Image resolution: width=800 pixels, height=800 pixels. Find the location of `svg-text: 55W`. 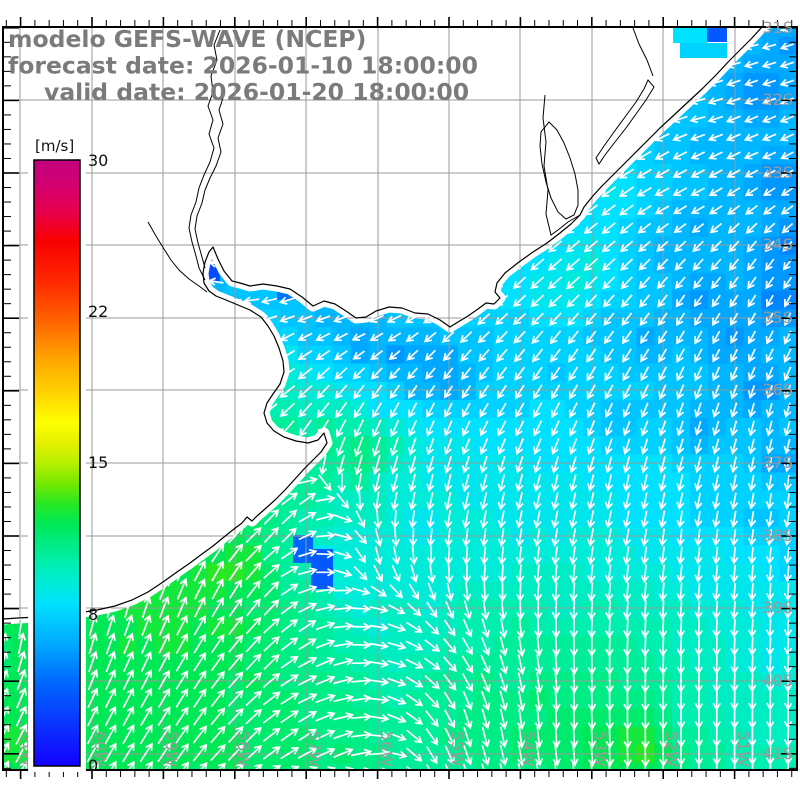

svg-text: 55W is located at coordinates (457, 749).